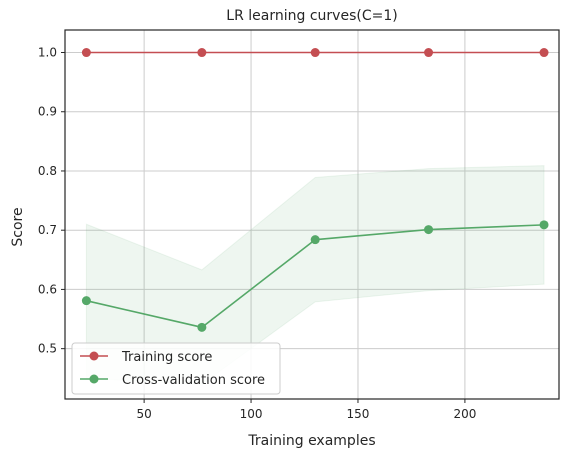 The image size is (571, 457). I want to click on legend-marker-training, so click(94, 356).